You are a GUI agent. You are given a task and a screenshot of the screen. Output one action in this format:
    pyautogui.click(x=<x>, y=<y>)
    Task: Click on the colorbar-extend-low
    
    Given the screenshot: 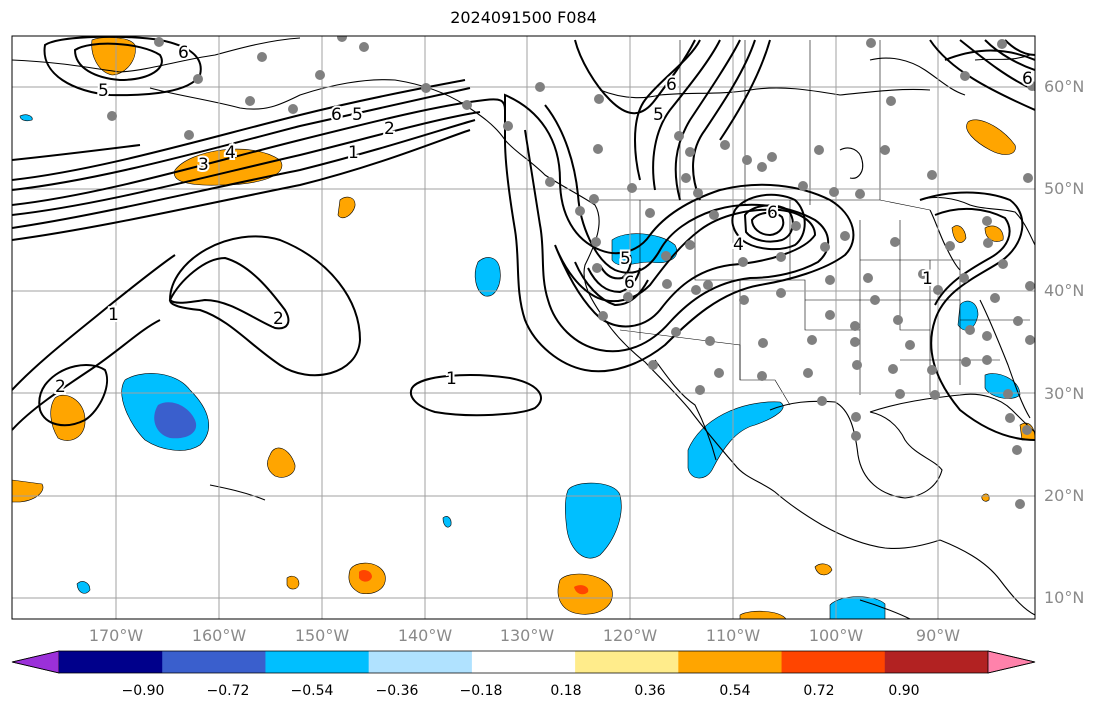 What is the action you would take?
    pyautogui.click(x=35, y=662)
    